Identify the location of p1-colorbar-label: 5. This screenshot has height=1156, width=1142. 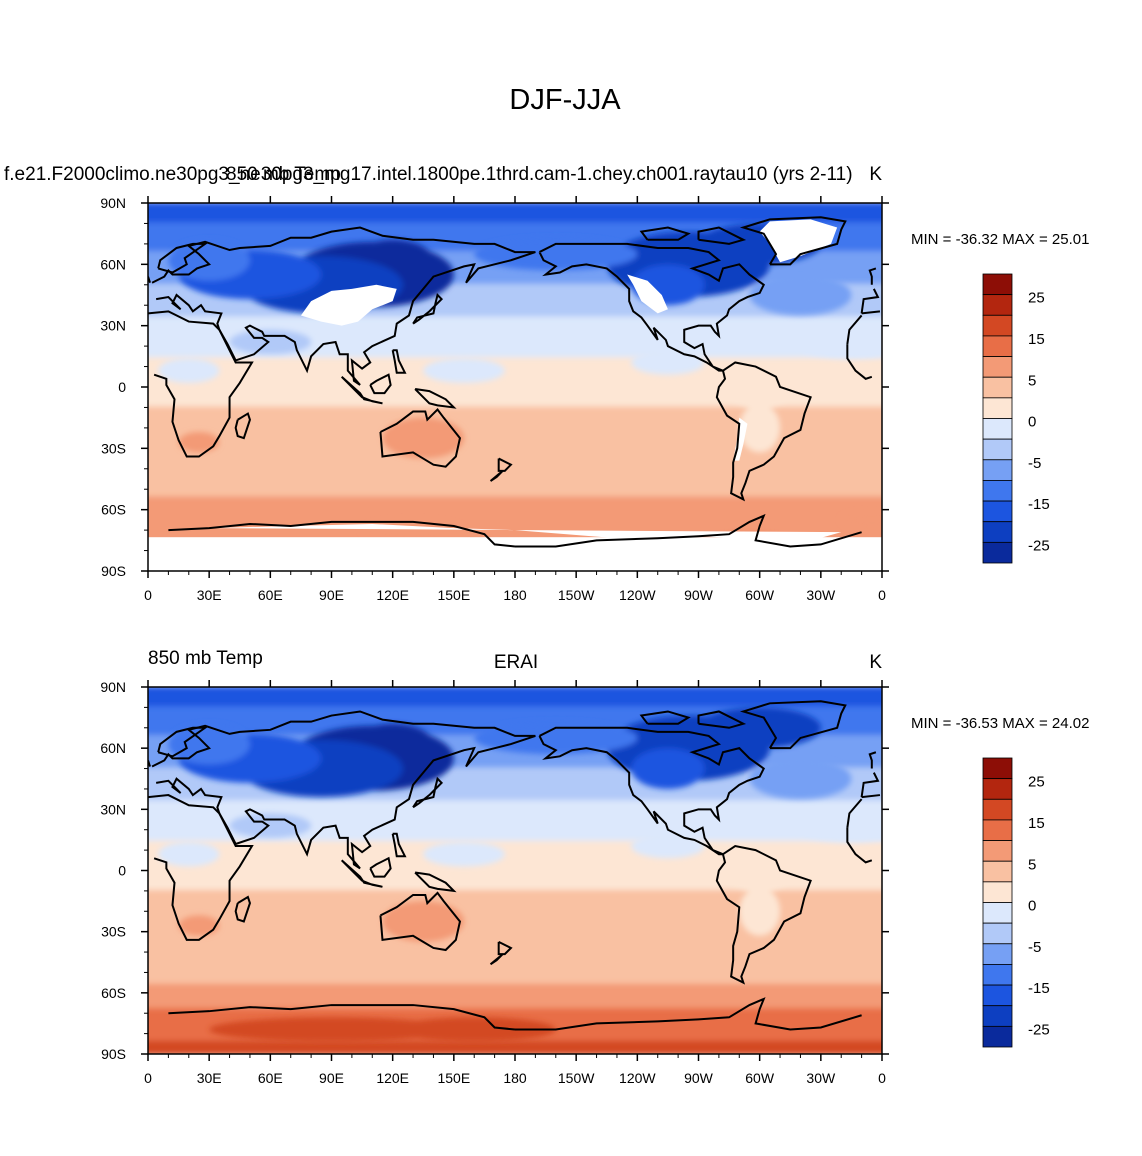
(1032, 380).